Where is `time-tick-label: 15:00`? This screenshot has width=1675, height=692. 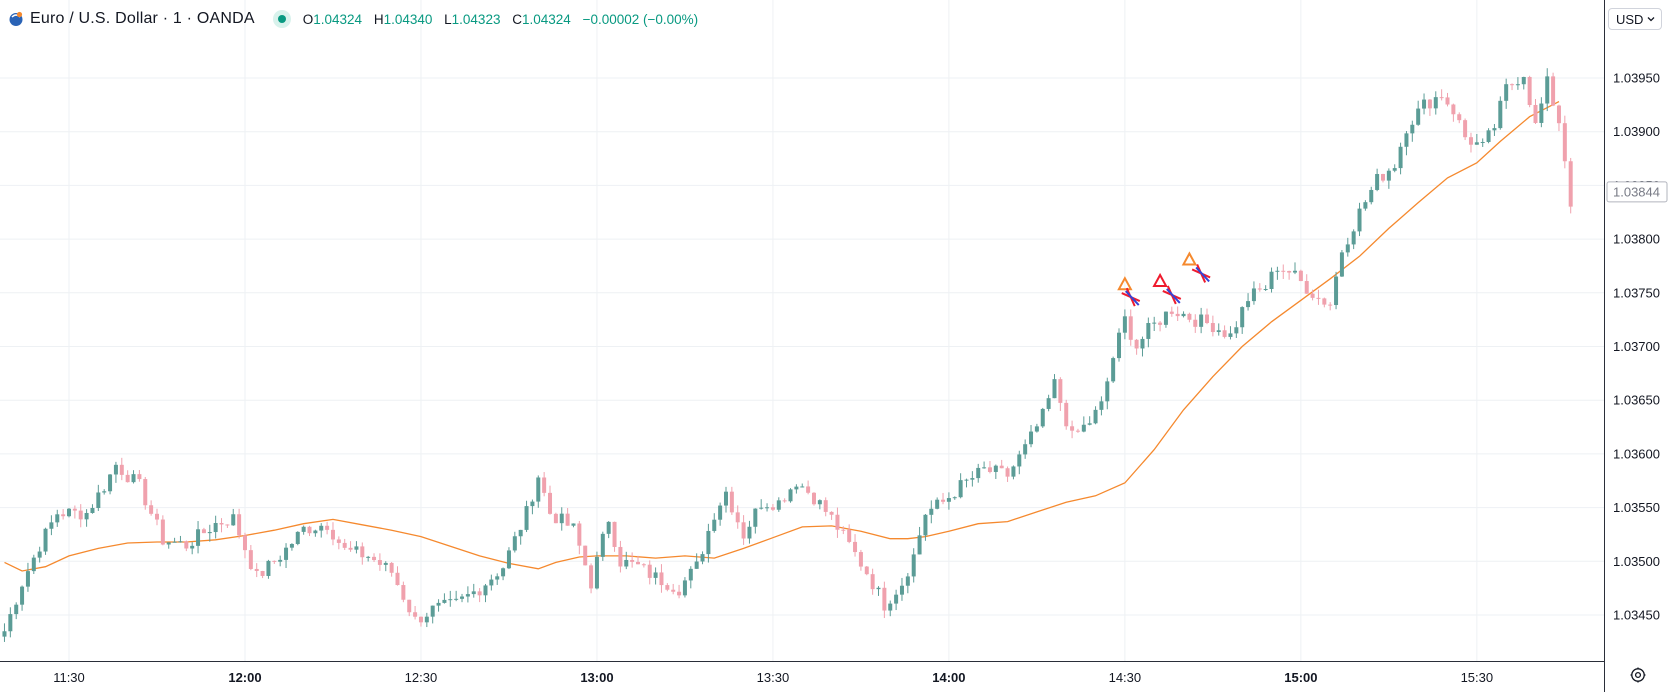 time-tick-label: 15:00 is located at coordinates (1300, 677).